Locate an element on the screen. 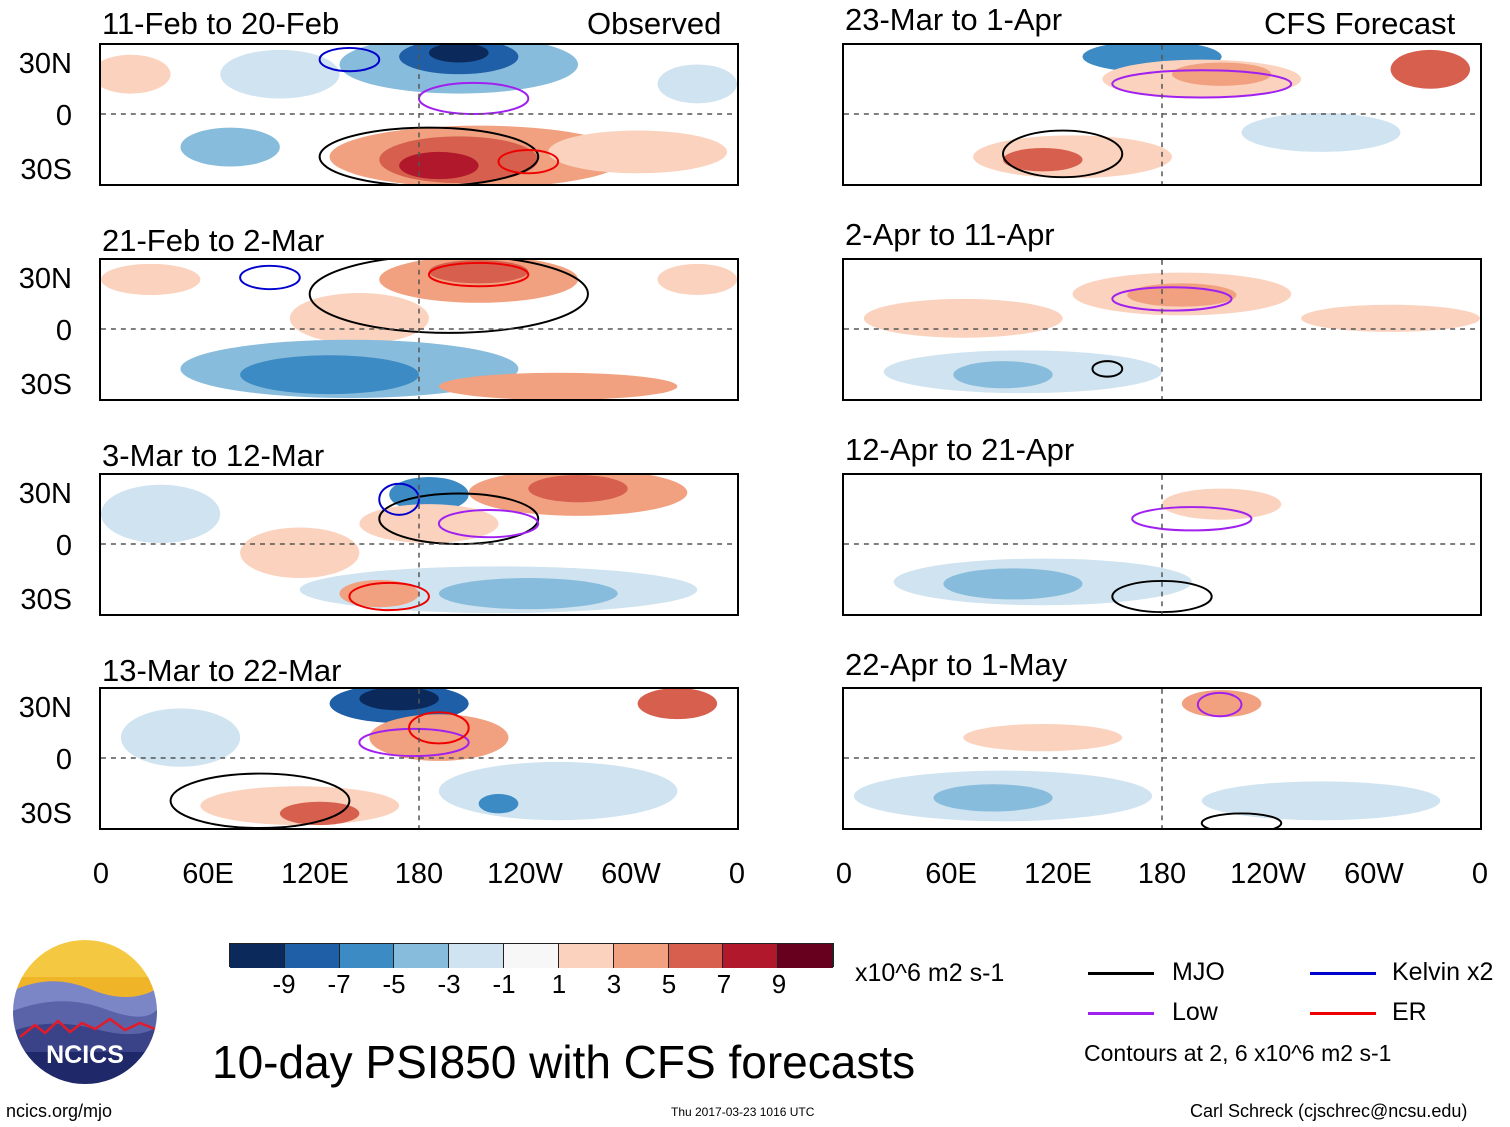  footer-url: ncics.org/mjo is located at coordinates (59, 1111).